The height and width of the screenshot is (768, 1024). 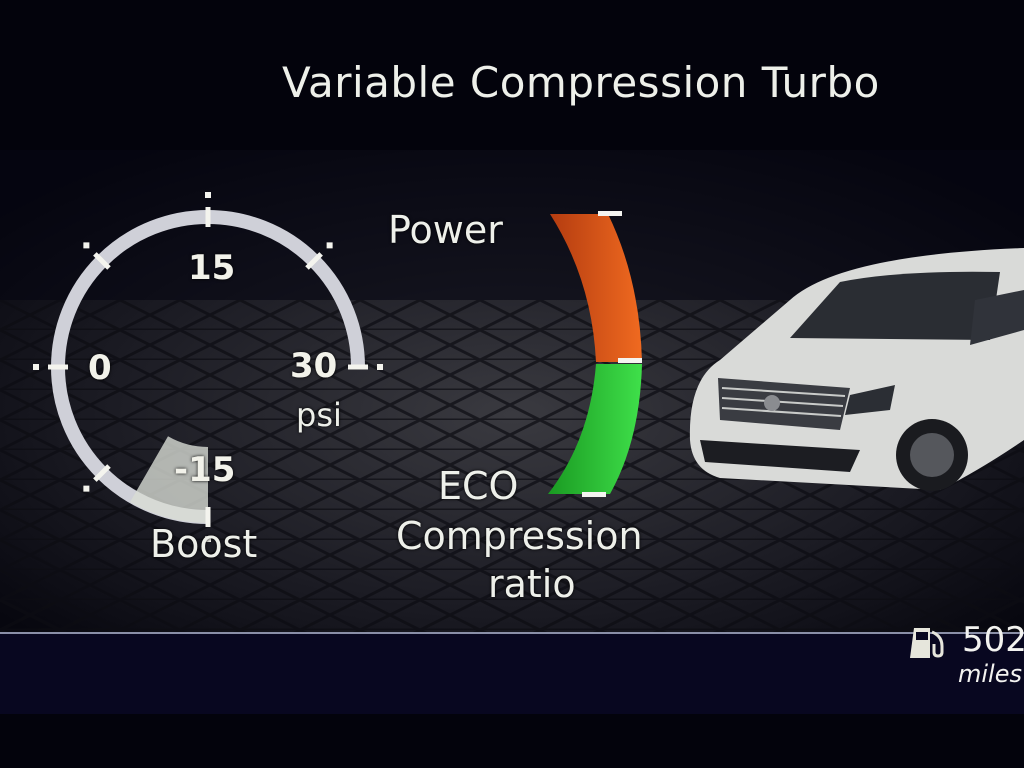 What do you see at coordinates (594, 494) in the screenshot?
I see `eco-marker` at bounding box center [594, 494].